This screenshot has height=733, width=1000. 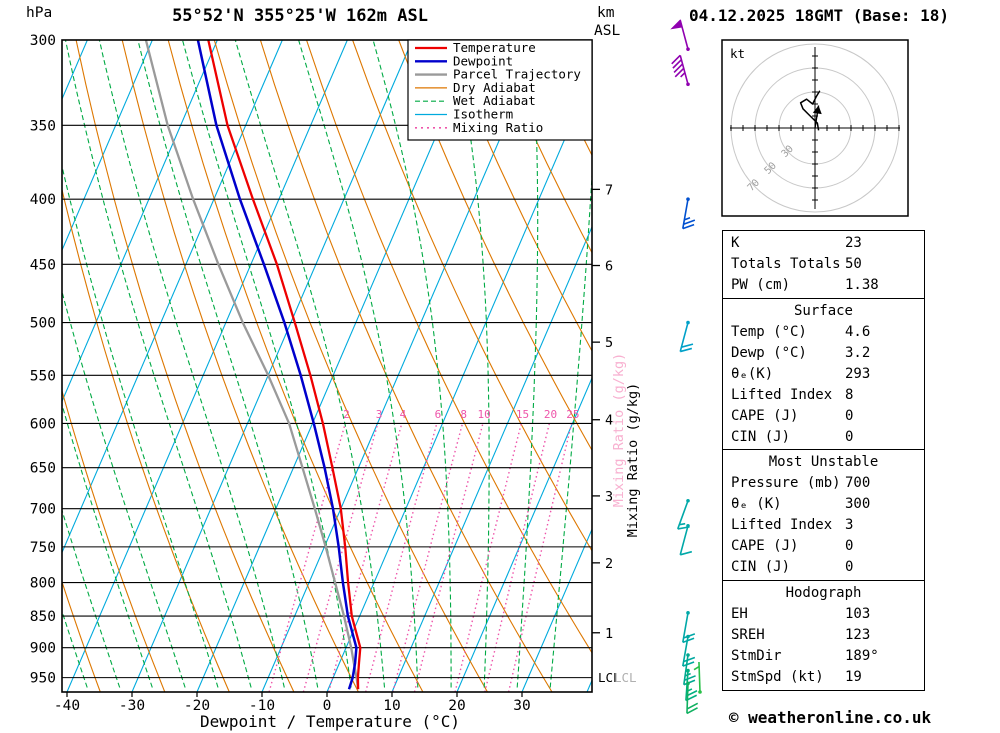 I want to click on stat-value: 189°, so click(x=862, y=655).